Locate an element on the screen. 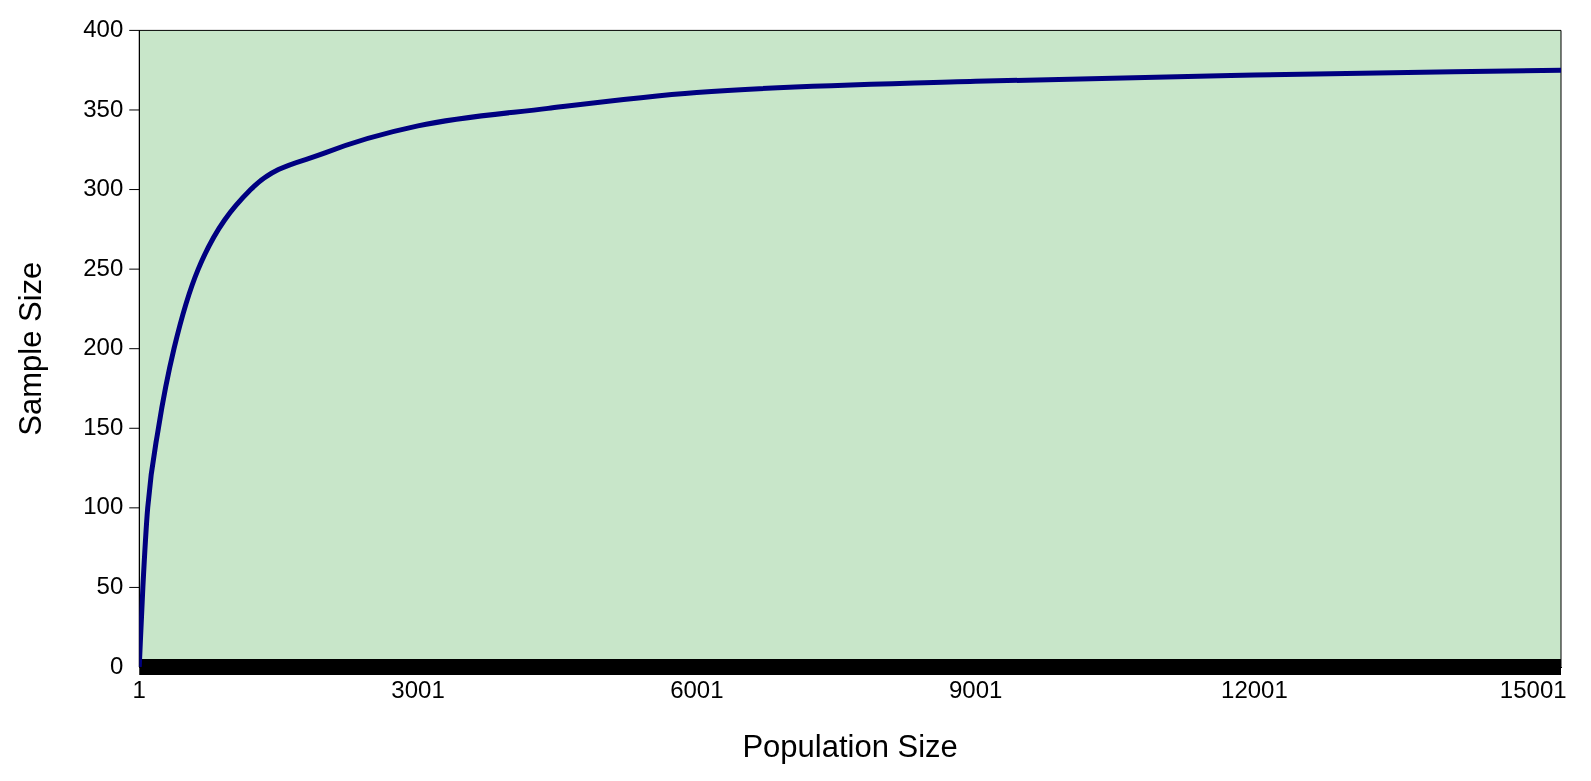  x-tick-label: 3001 is located at coordinates (418, 690).